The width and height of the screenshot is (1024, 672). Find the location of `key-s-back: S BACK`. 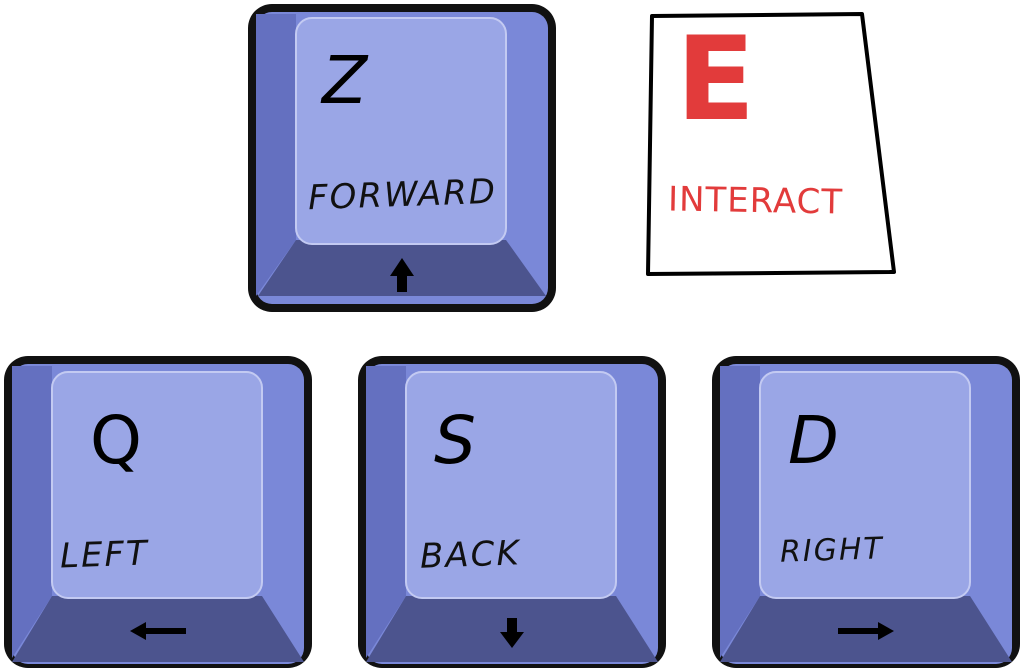

key-s-back: S BACK is located at coordinates (512, 512).